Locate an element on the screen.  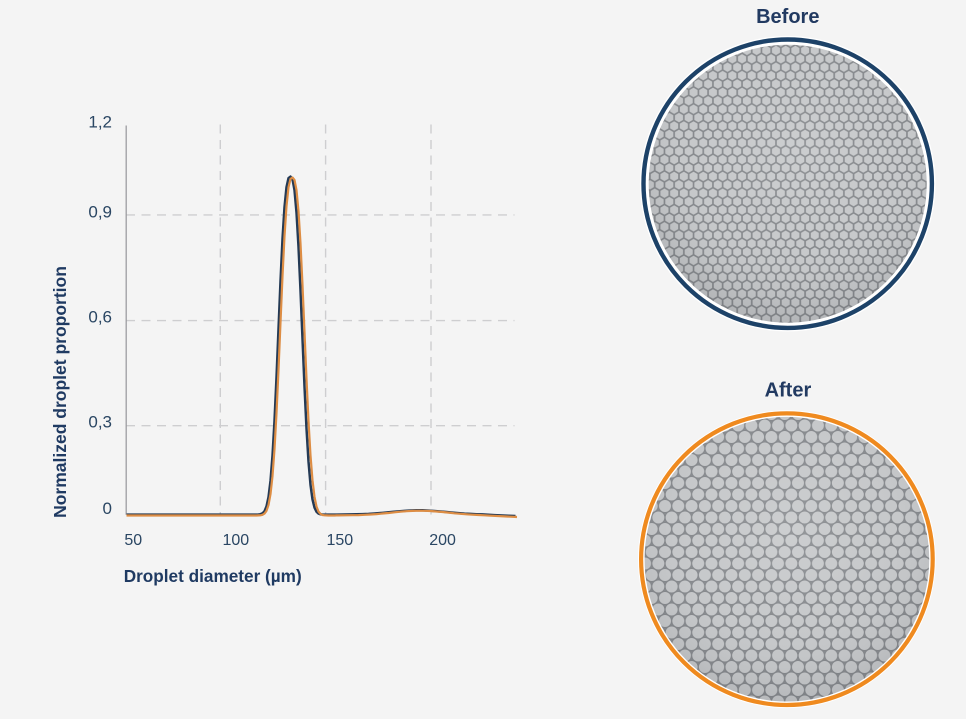
svg-text: 0,6 is located at coordinates (100, 317).